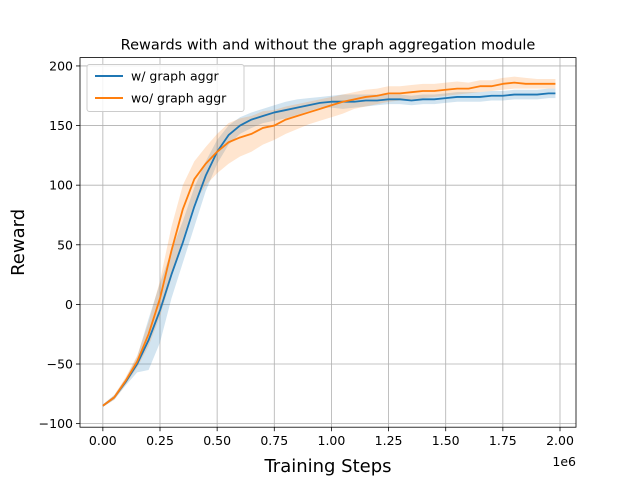  Describe the element at coordinates (389, 440) in the screenshot. I see `x-tick-label: 1.25` at that location.